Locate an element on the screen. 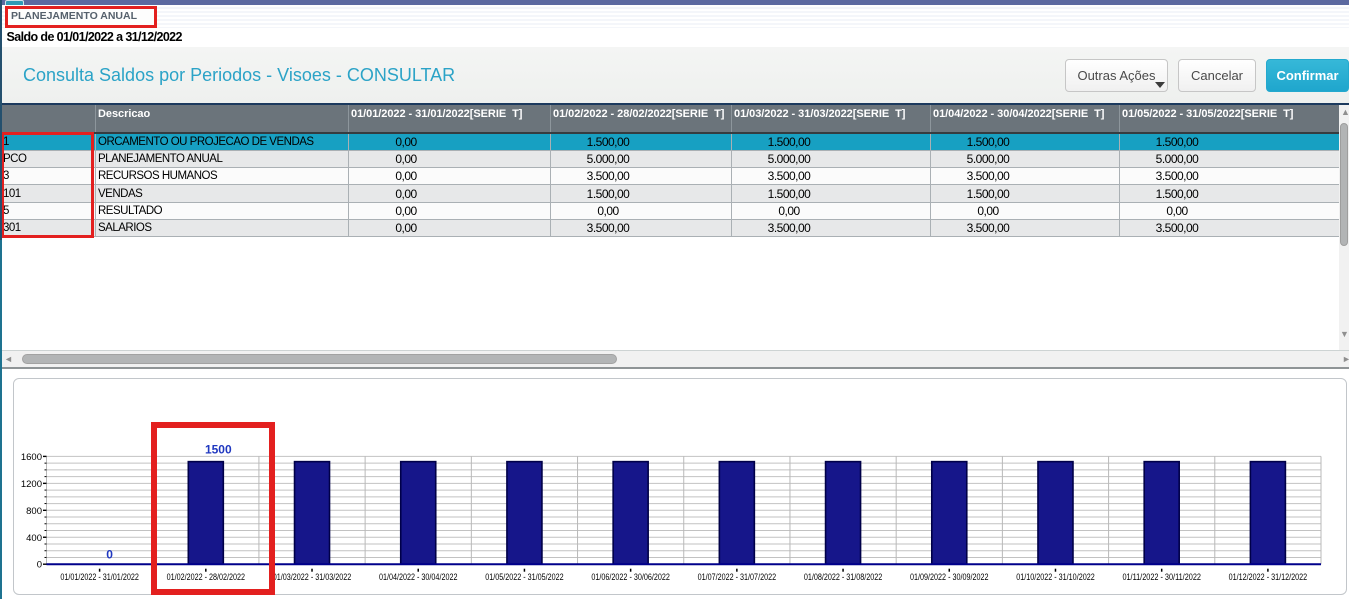 Image resolution: width=1349 pixels, height=599 pixels. svg-text: 01/07/2022 - 31/07/2022 is located at coordinates (737, 577).